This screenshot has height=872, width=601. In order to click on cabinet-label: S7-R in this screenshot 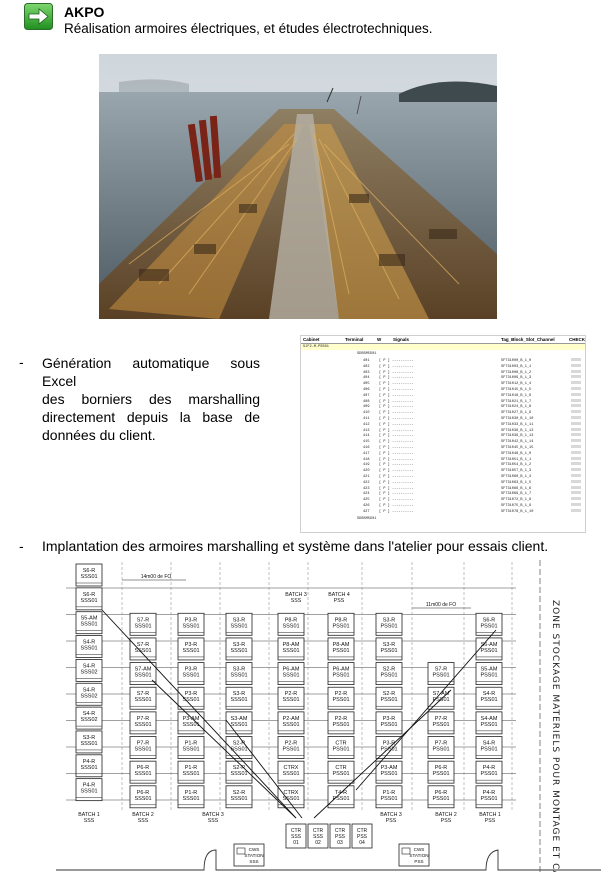, I will do `click(143, 645)`.